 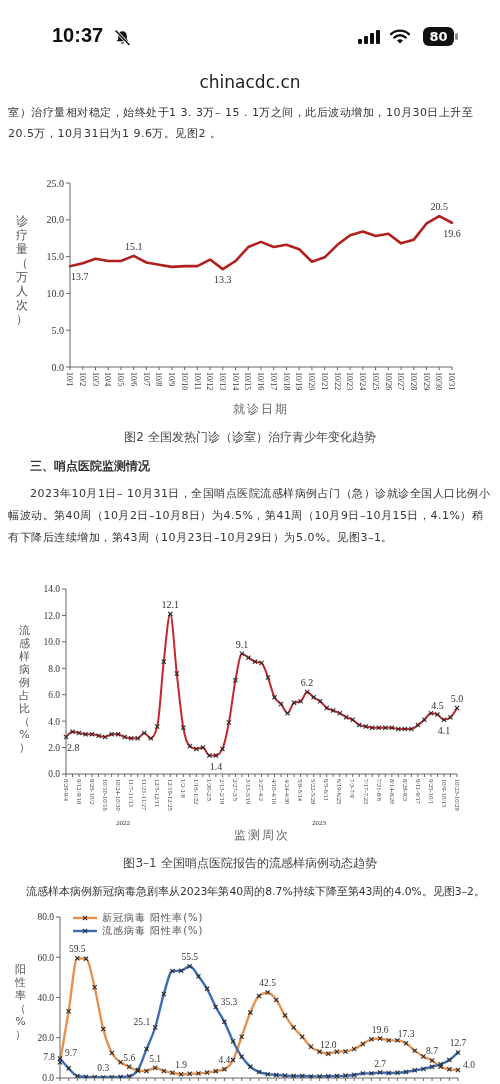 I want to click on x-axis-title: 就诊日期, so click(x=261, y=409).